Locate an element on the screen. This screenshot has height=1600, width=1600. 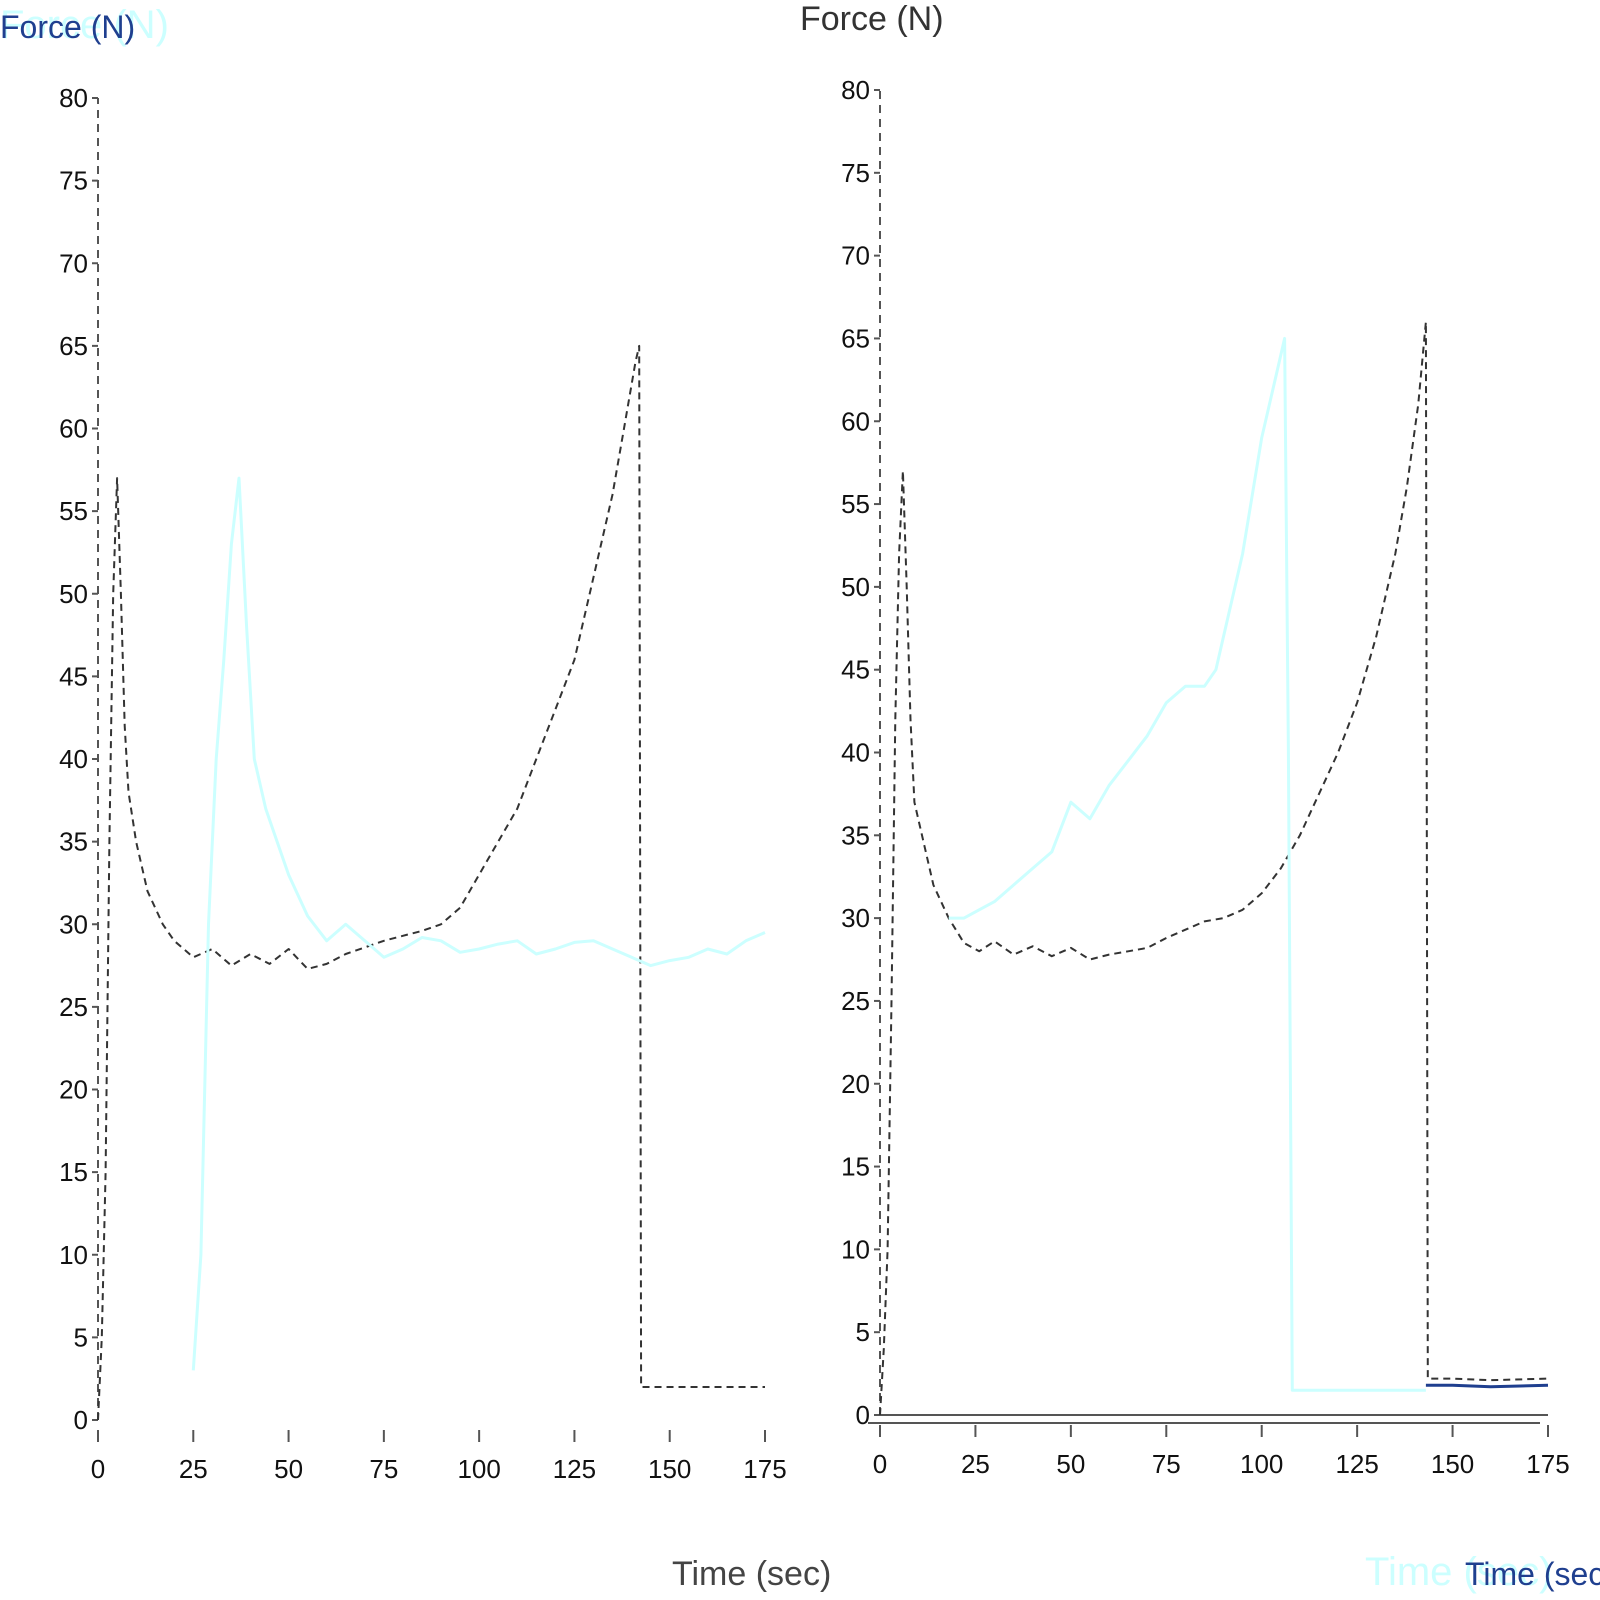
y-axis-title-cyan: Force (N) is located at coordinates (84, 25).